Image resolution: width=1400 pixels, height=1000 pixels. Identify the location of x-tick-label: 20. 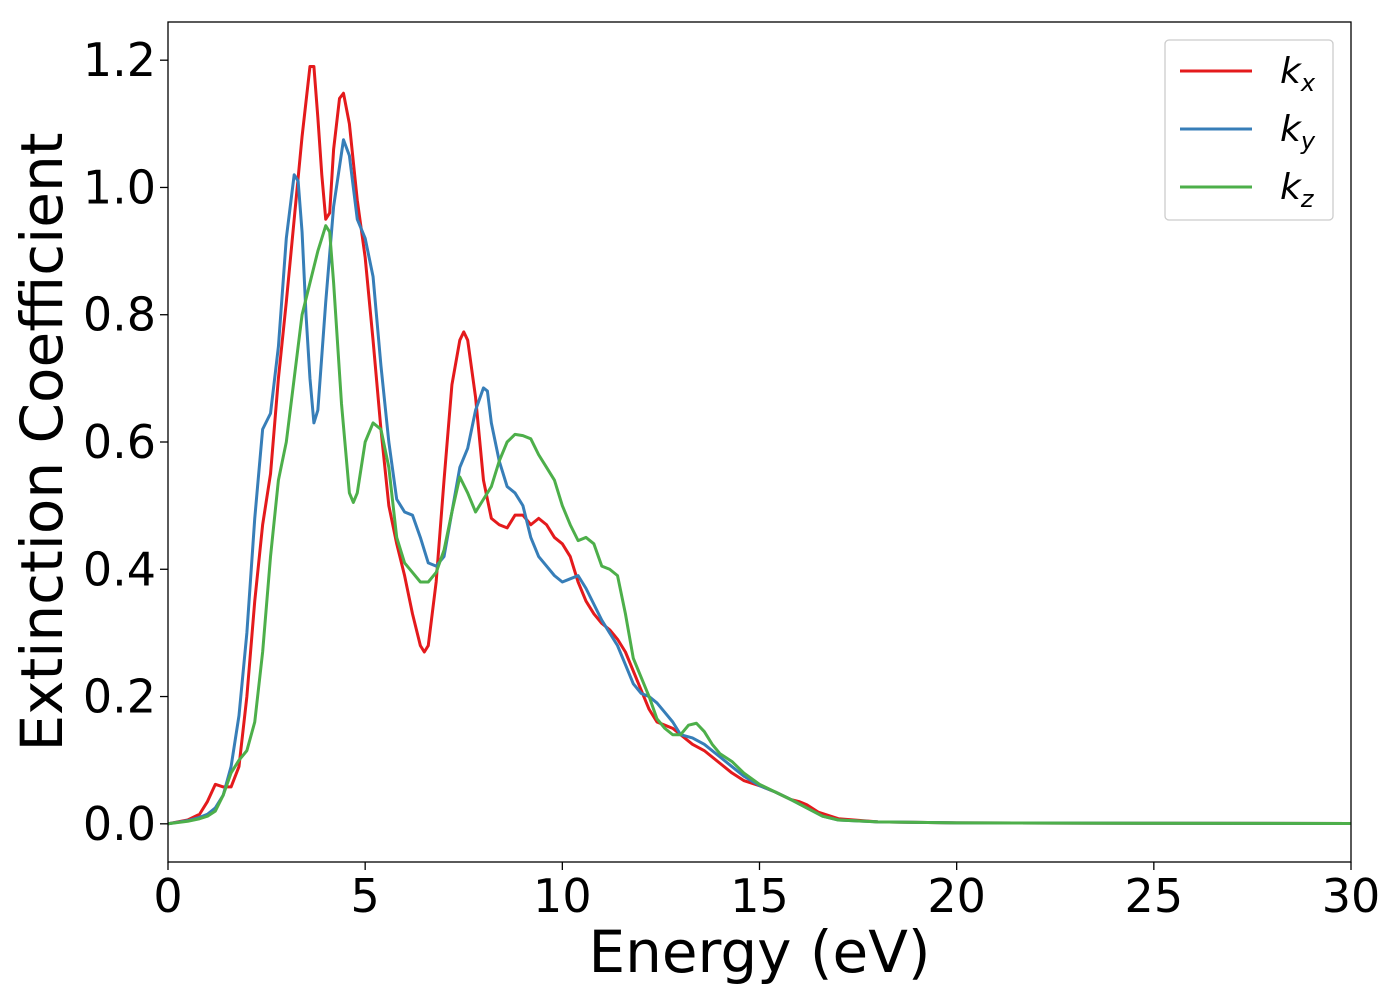
(956, 896).